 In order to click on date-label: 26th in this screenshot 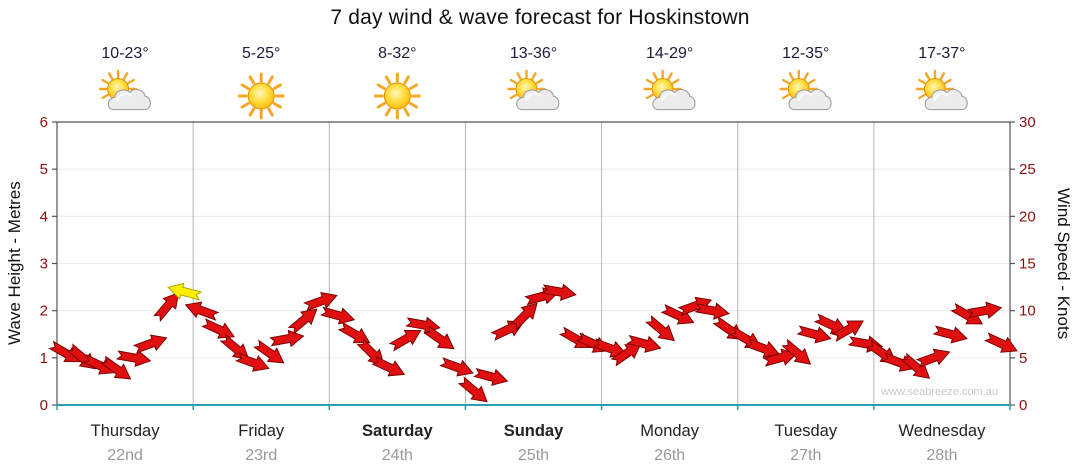, I will do `click(669, 455)`.